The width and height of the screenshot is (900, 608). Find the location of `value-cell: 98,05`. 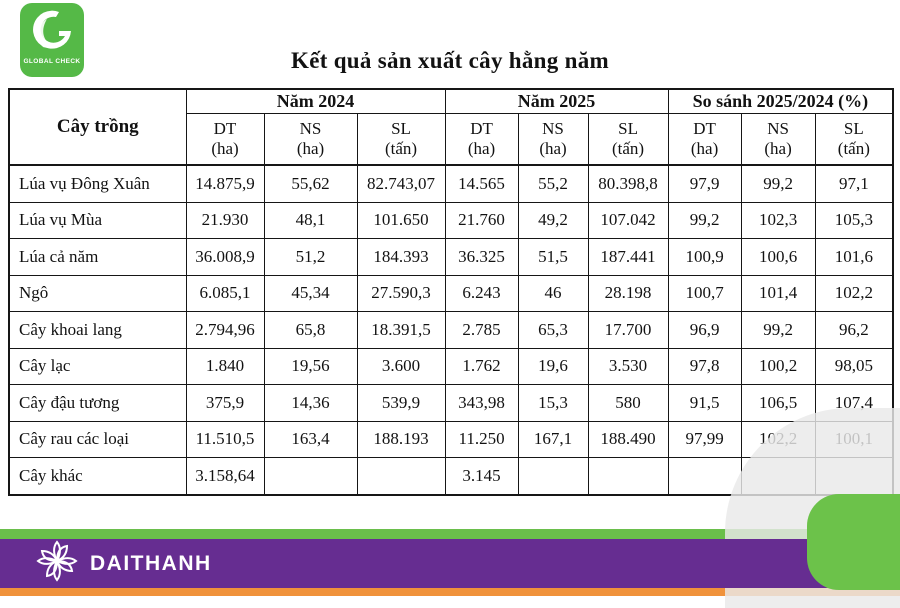

value-cell: 98,05 is located at coordinates (854, 366).